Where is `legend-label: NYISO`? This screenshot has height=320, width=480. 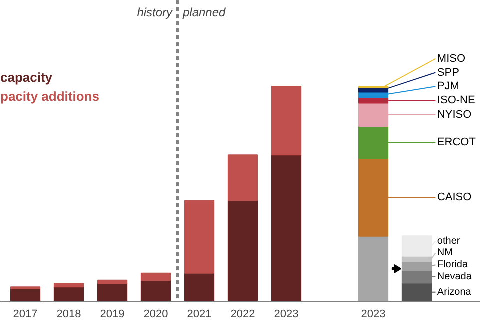 legend-label: NYISO is located at coordinates (454, 114).